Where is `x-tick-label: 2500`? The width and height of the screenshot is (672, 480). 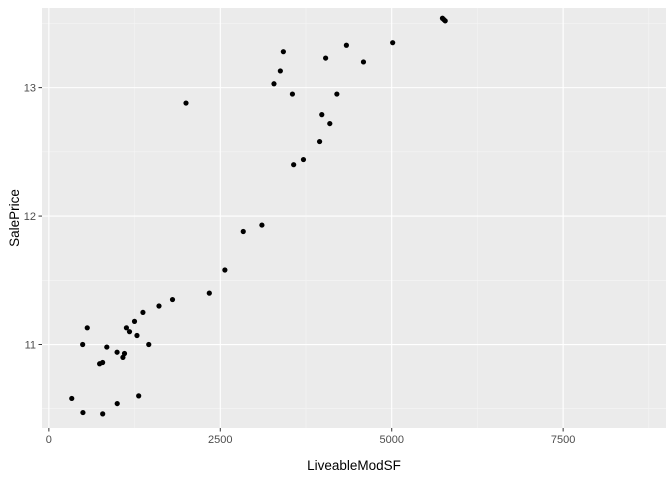
x-tick-label: 2500 is located at coordinates (220, 440).